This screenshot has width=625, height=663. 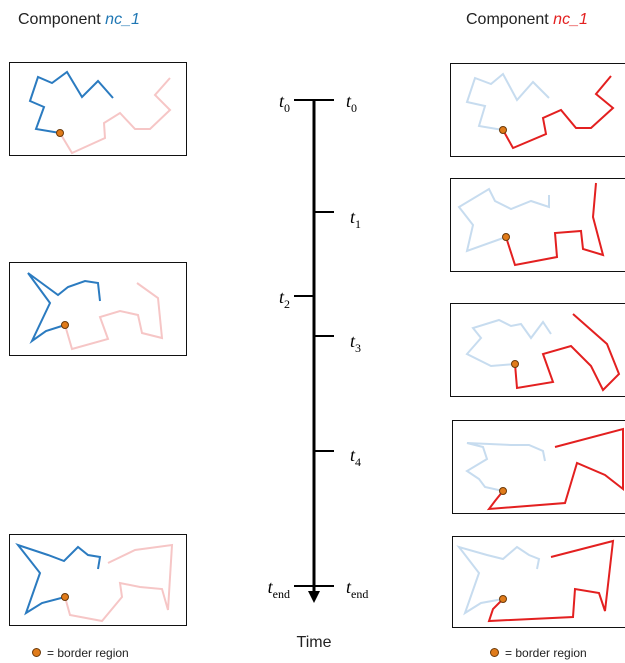 What do you see at coordinates (62, 19) in the screenshot?
I see `left-title-prefix: Component` at bounding box center [62, 19].